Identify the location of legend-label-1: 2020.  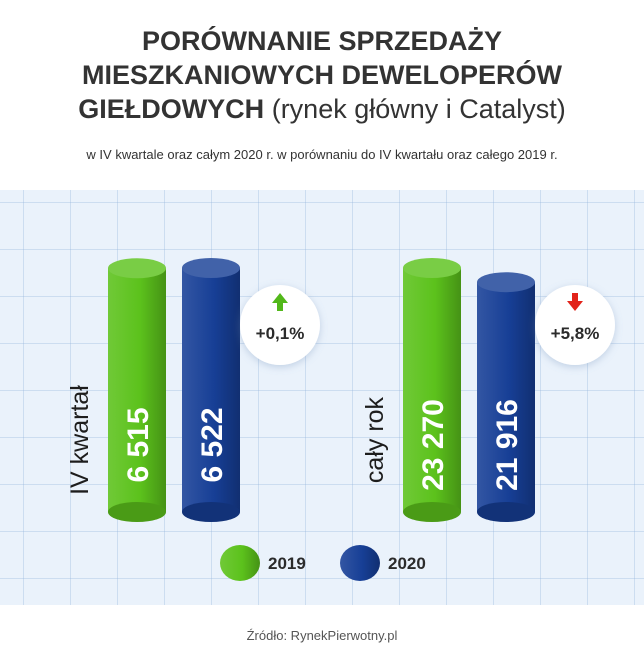
(407, 563).